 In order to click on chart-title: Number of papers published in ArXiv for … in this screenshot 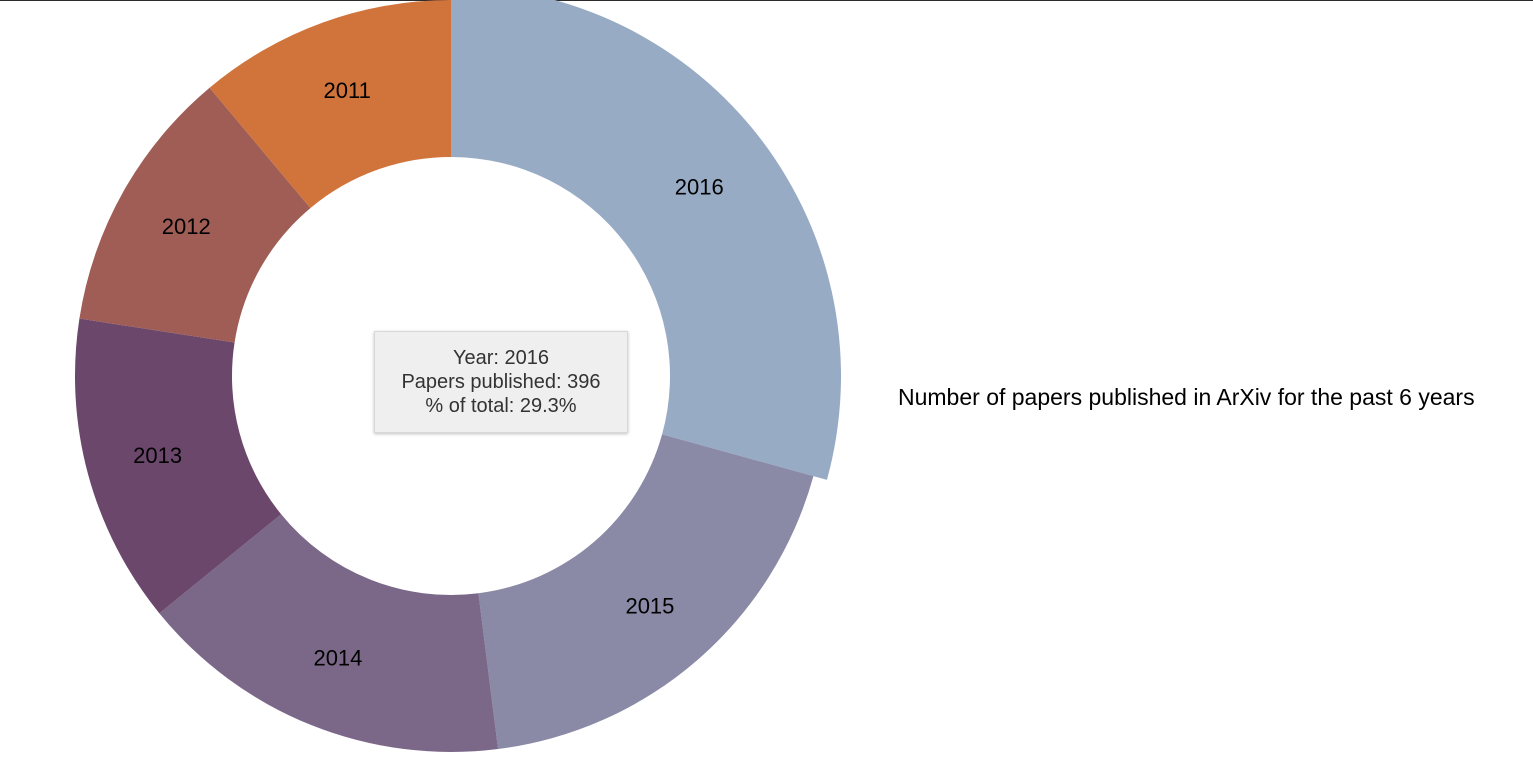, I will do `click(1186, 397)`.